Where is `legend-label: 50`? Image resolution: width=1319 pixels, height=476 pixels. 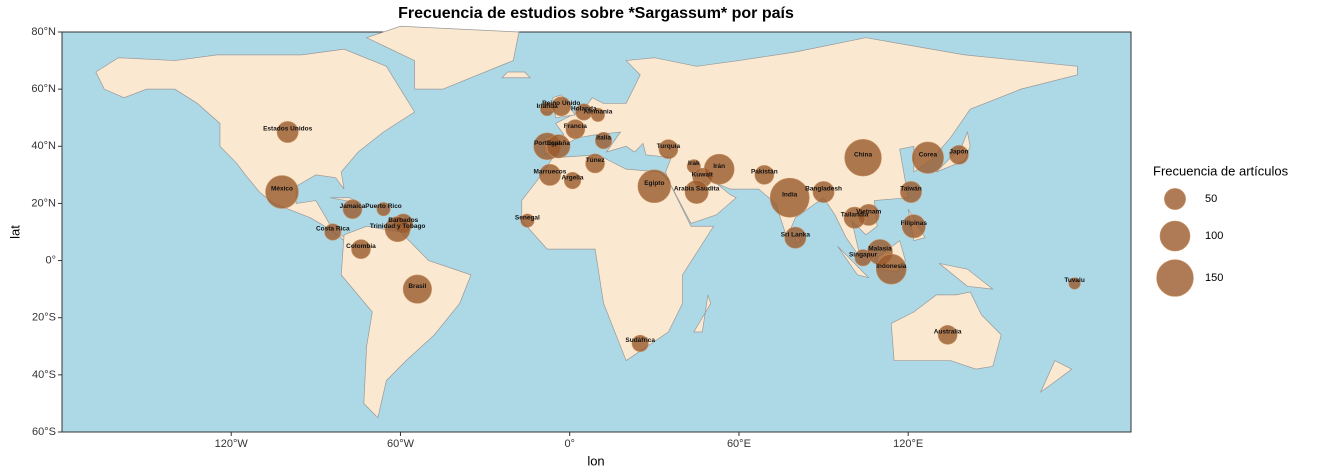
legend-label: 50 is located at coordinates (1211, 199).